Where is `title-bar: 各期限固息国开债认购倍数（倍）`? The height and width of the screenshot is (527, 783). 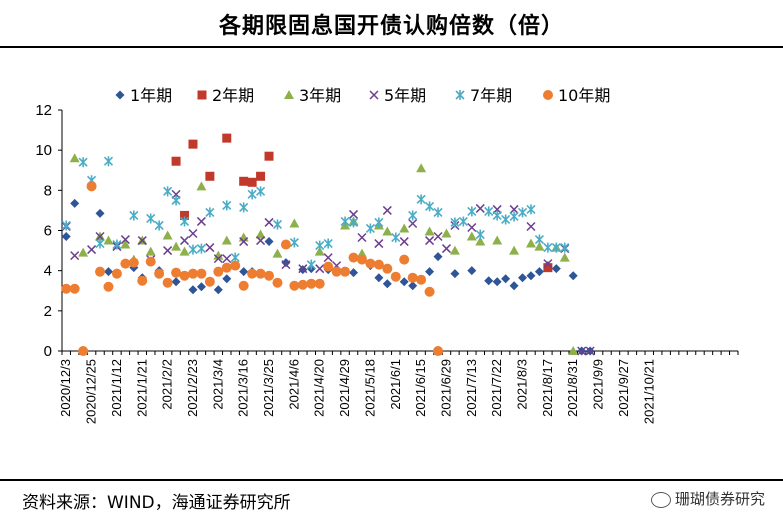 title-bar: 各期限固息国开债认购倍数（倍） is located at coordinates (391, 24).